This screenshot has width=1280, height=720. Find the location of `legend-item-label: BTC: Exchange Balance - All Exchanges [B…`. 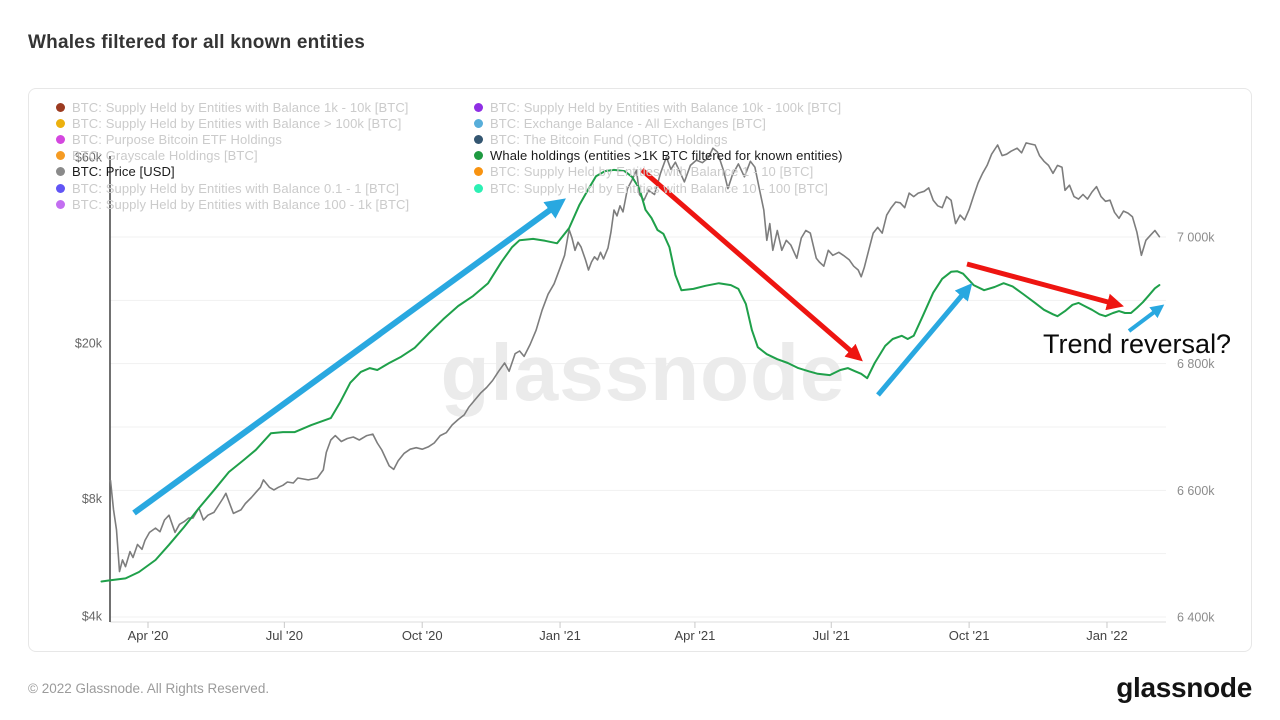

legend-item-label: BTC: Exchange Balance - All Exchanges [B… is located at coordinates (628, 123).